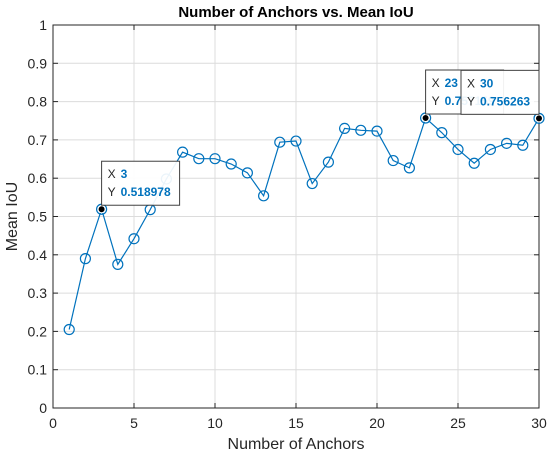 The height and width of the screenshot is (457, 550). I want to click on x-tick-label: 25, so click(458, 423).